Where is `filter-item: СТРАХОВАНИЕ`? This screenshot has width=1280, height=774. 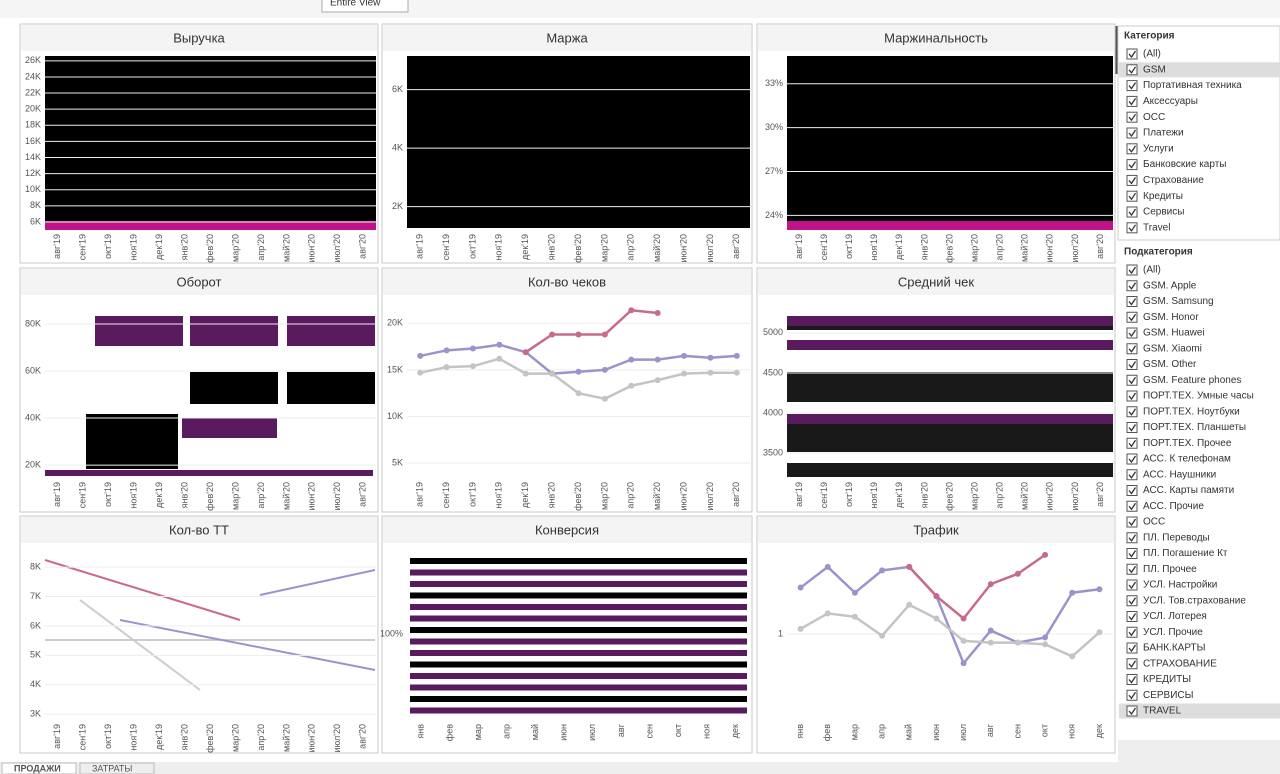 filter-item: СТРАХОВАНИЕ is located at coordinates (1180, 663).